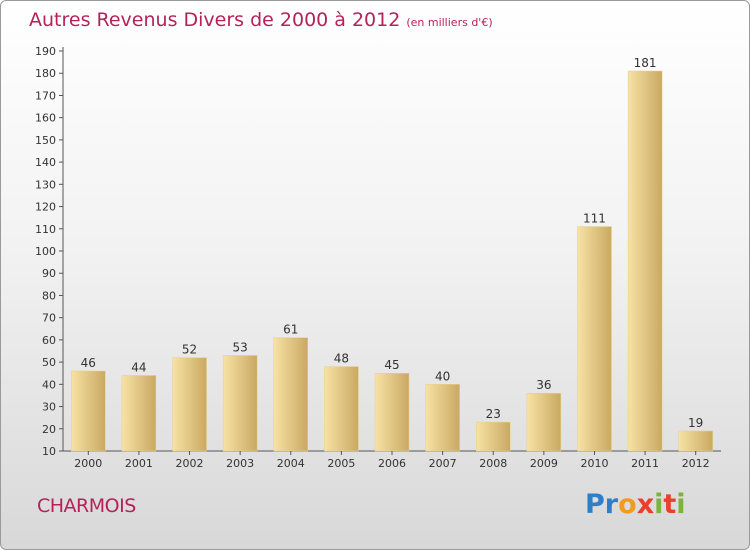  I want to click on y-tick-label: 60, so click(49, 340).